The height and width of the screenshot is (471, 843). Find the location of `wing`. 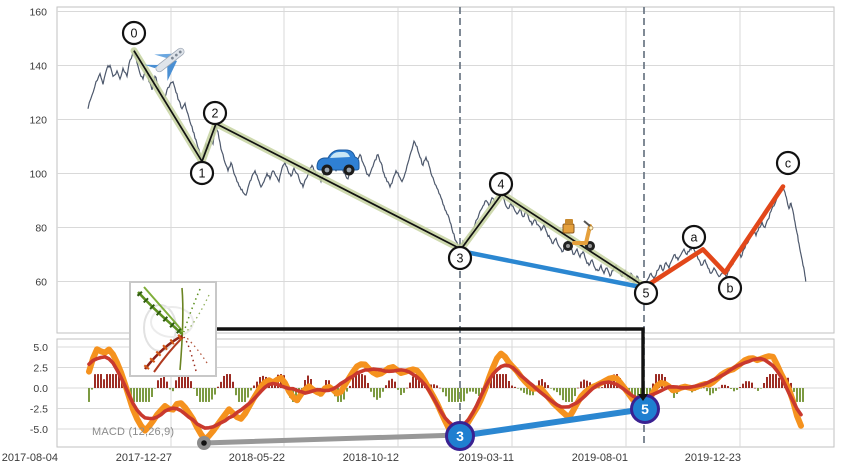

wing is located at coordinates (163, 56).